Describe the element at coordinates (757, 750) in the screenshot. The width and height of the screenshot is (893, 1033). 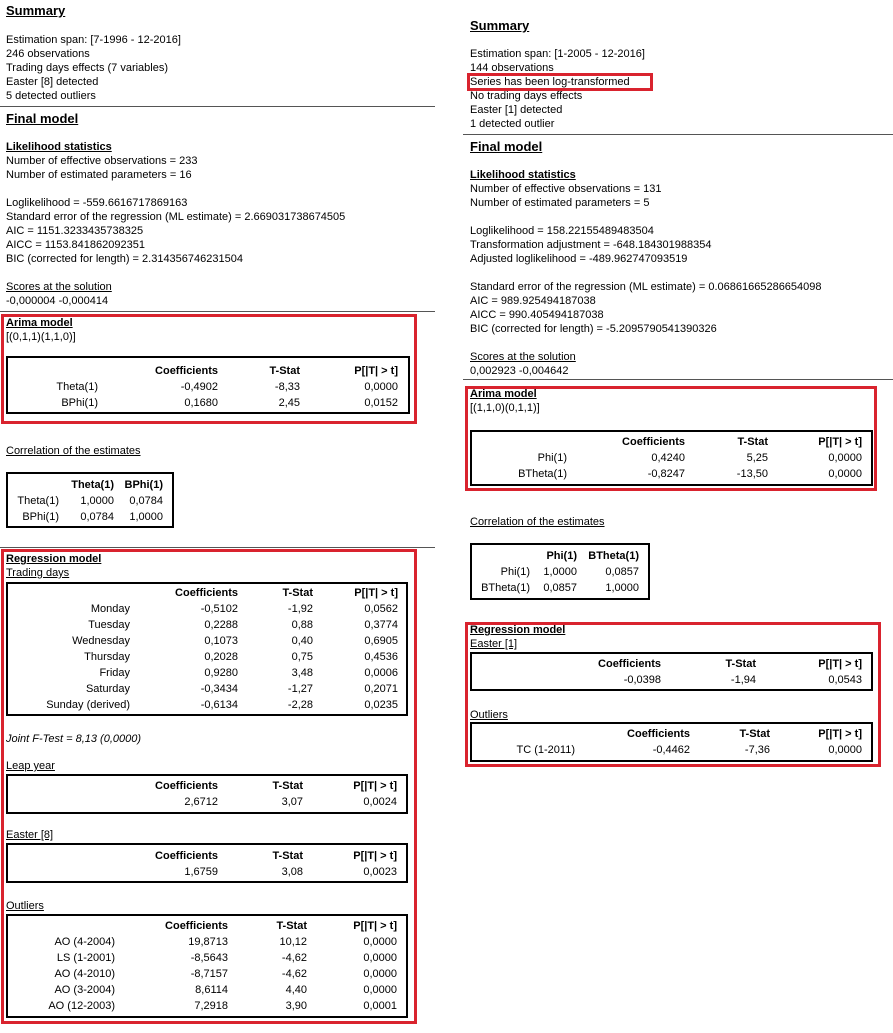
I see `table-cell: -7,36` at that location.